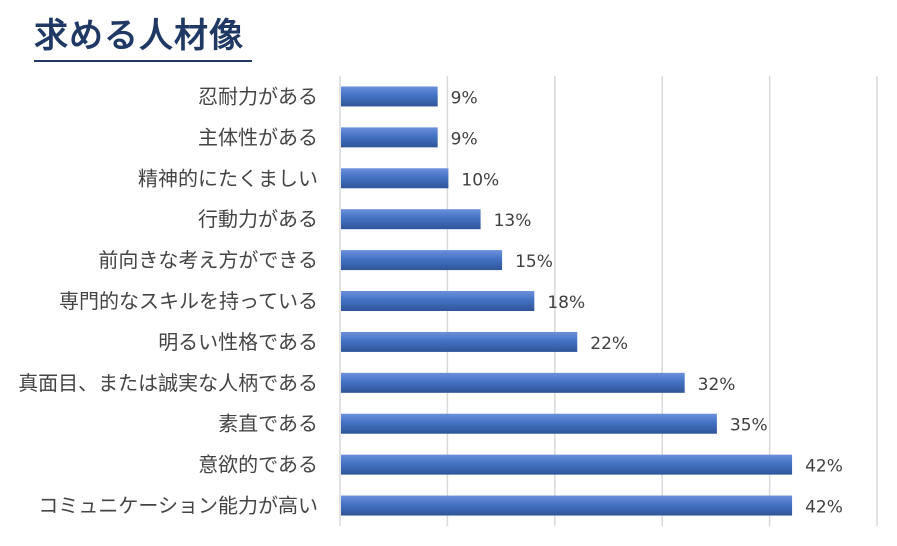 The height and width of the screenshot is (546, 897). Describe the element at coordinates (208, 260) in the screenshot. I see `category-label: 前向きな考え方ができる` at that location.